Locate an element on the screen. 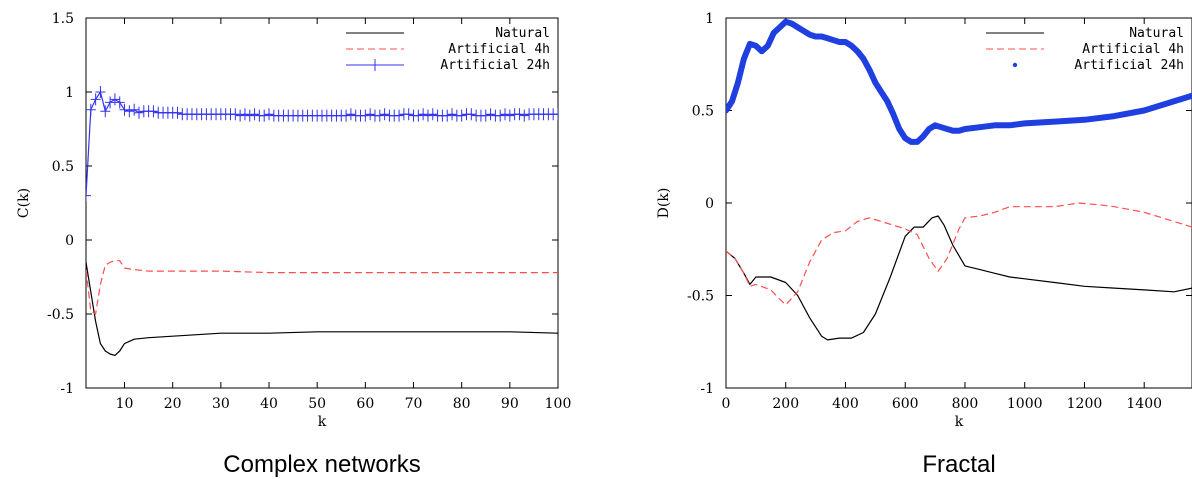 This screenshot has width=1192, height=479. x-tick-label: 400 is located at coordinates (845, 404).